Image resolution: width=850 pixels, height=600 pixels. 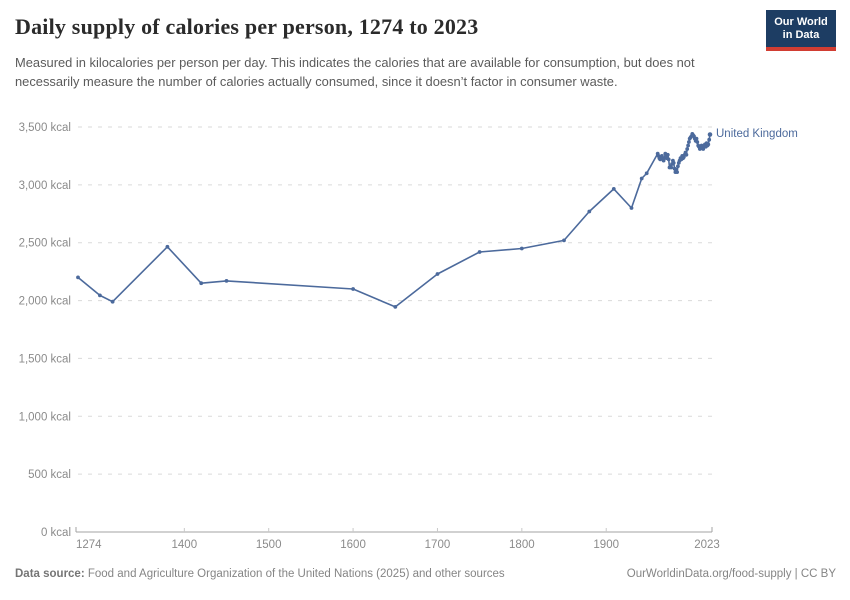 I want to click on svg-text: 2023, so click(x=707, y=545).